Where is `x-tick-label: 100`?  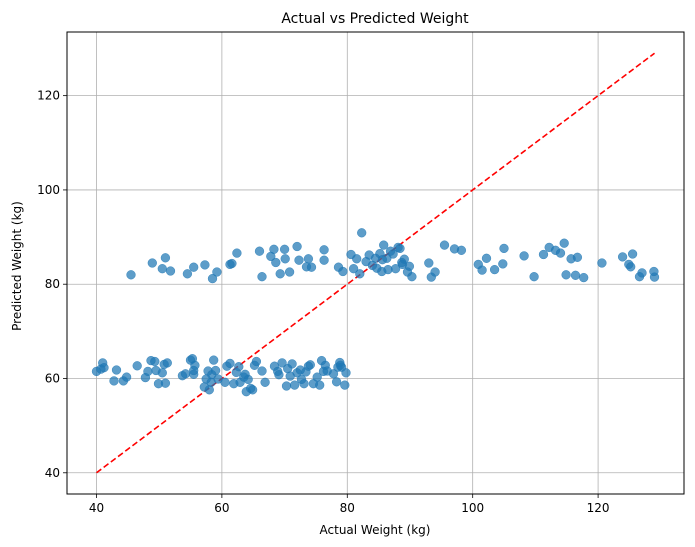
x-tick-label: 100 is located at coordinates (472, 508).